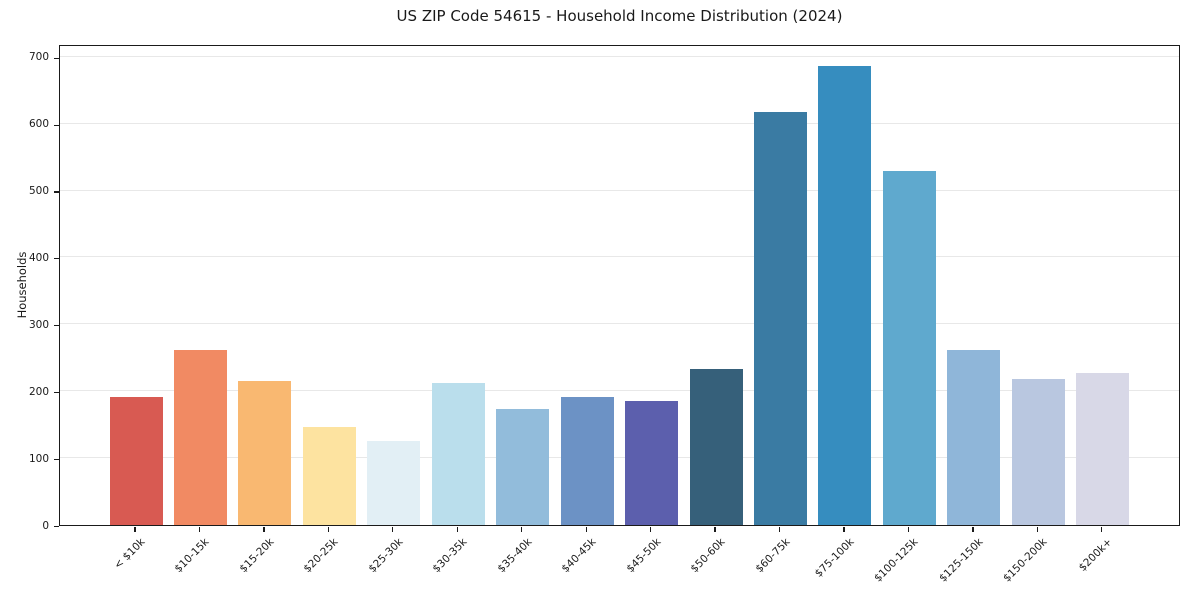 The height and width of the screenshot is (590, 1189). What do you see at coordinates (129, 553) in the screenshot?
I see `x-tick-label: < $10k` at bounding box center [129, 553].